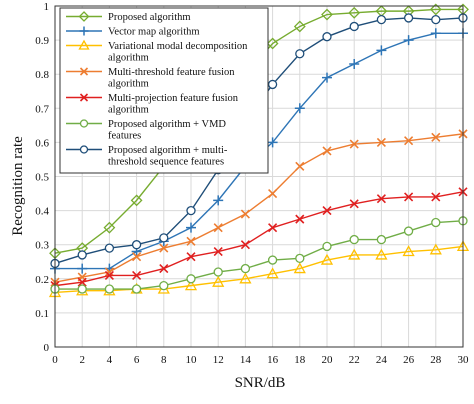  What do you see at coordinates (137, 360) in the screenshot?
I see `x-tick-label: 6` at bounding box center [137, 360].